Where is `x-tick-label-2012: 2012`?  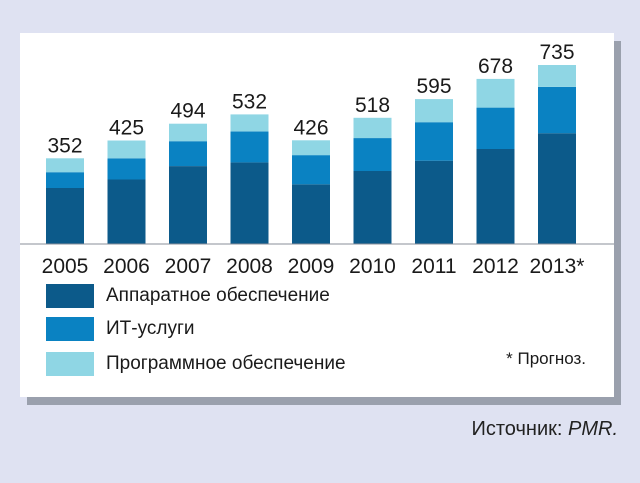 x-tick-label-2012: 2012 is located at coordinates (495, 266).